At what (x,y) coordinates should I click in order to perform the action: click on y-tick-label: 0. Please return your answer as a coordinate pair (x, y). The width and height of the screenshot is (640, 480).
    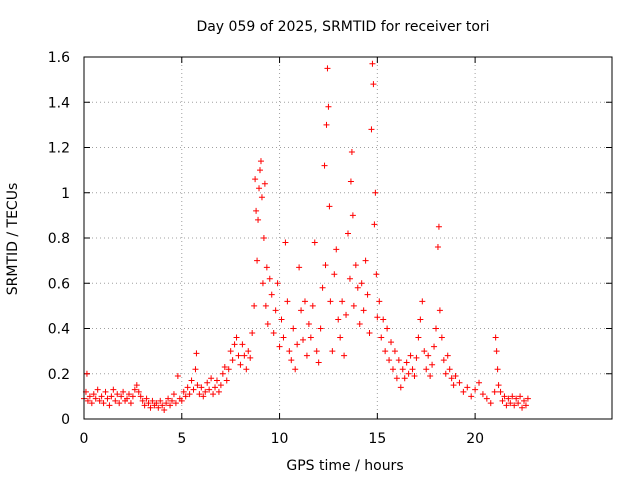
    Looking at the image, I should click on (65, 420).